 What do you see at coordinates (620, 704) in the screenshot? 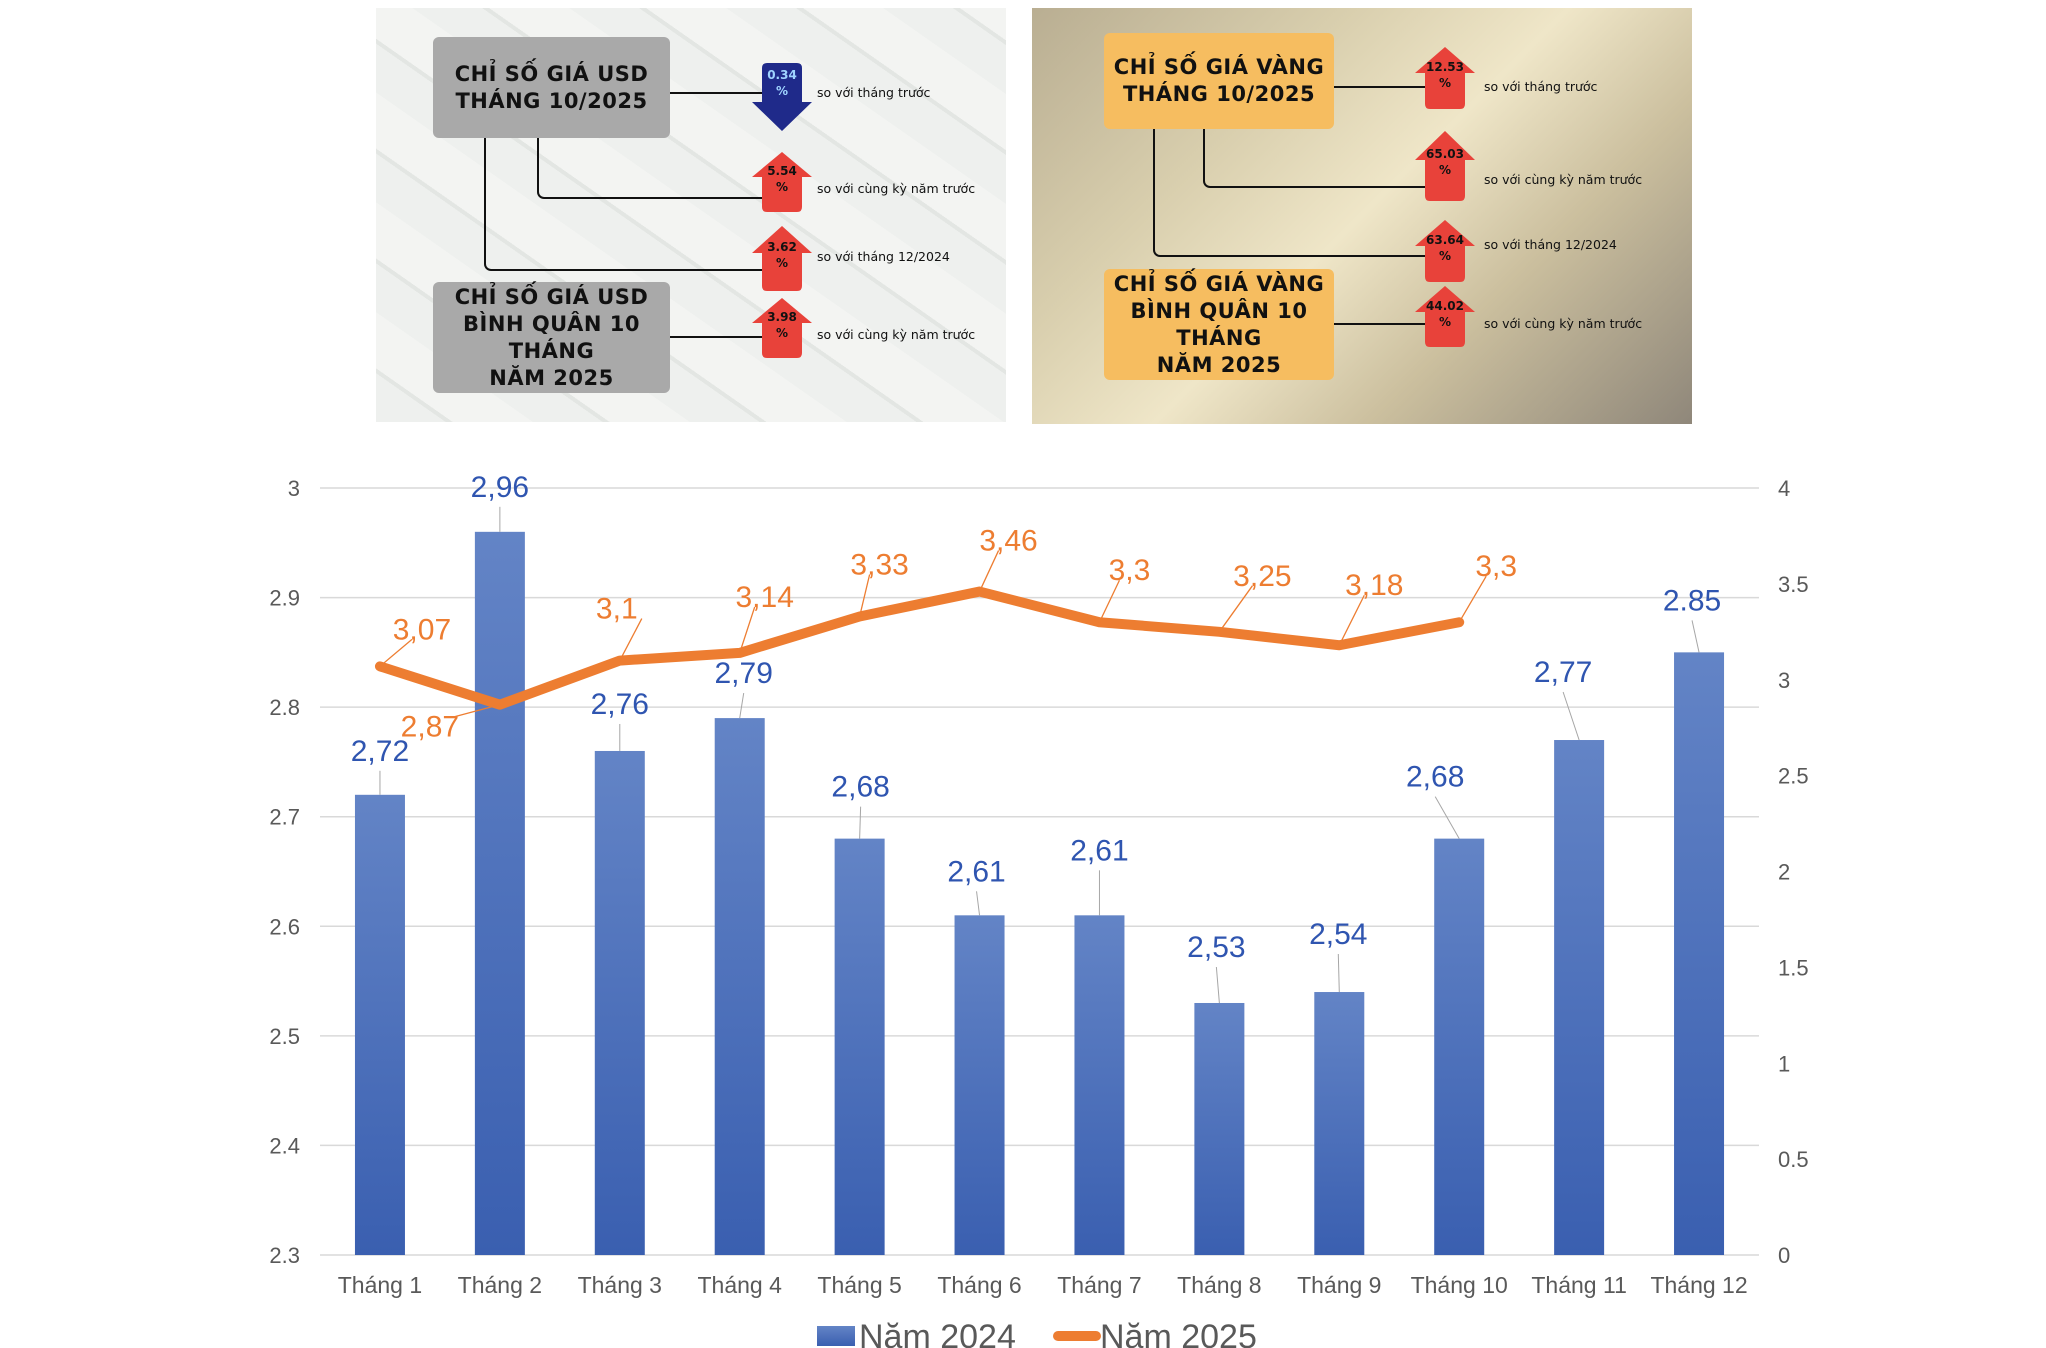
I see `bar-data-label: 2,76` at bounding box center [620, 704].